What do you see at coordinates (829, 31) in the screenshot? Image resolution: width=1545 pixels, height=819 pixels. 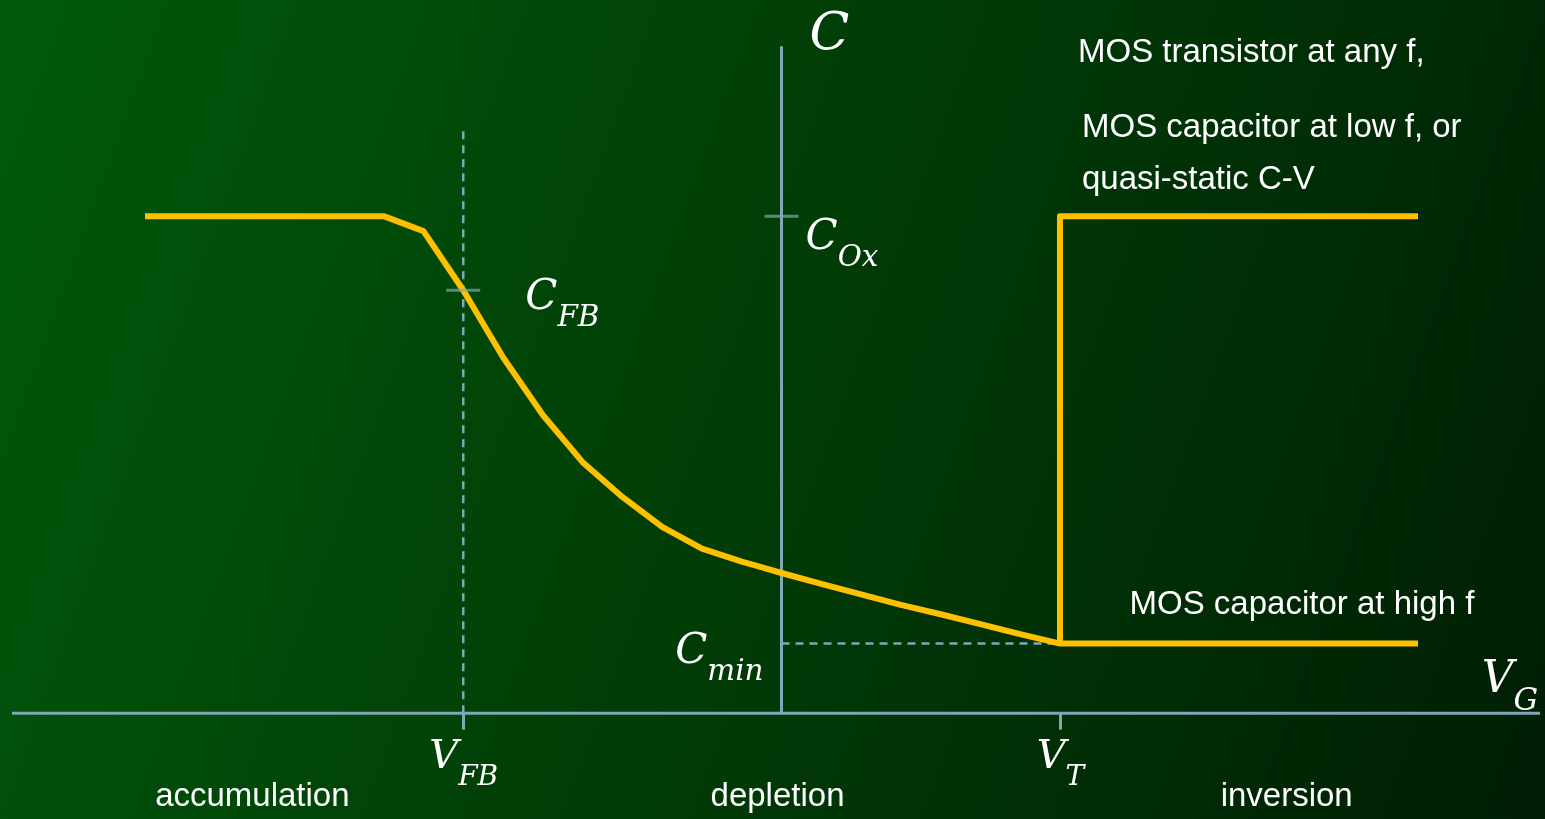 I see `text: C` at bounding box center [829, 31].